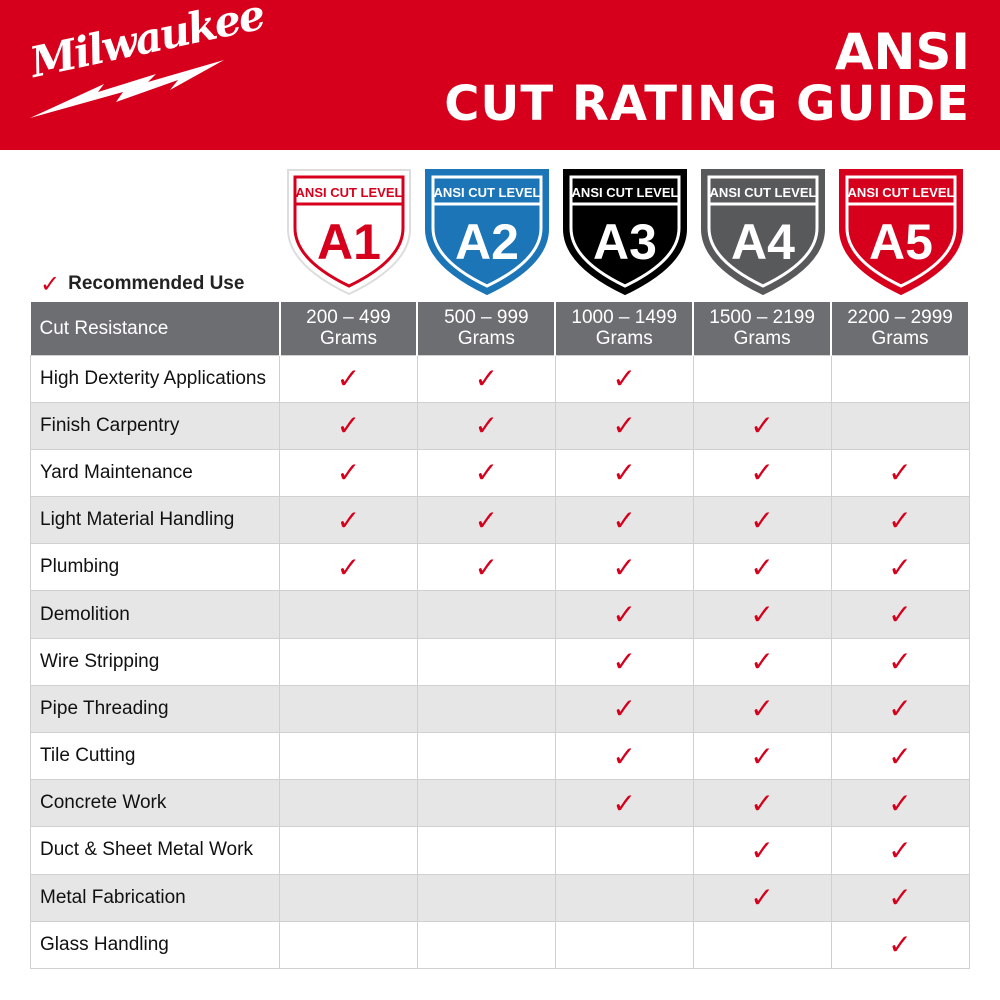 The height and width of the screenshot is (1000, 1000). What do you see at coordinates (625, 242) in the screenshot?
I see `shield-level: A3` at bounding box center [625, 242].